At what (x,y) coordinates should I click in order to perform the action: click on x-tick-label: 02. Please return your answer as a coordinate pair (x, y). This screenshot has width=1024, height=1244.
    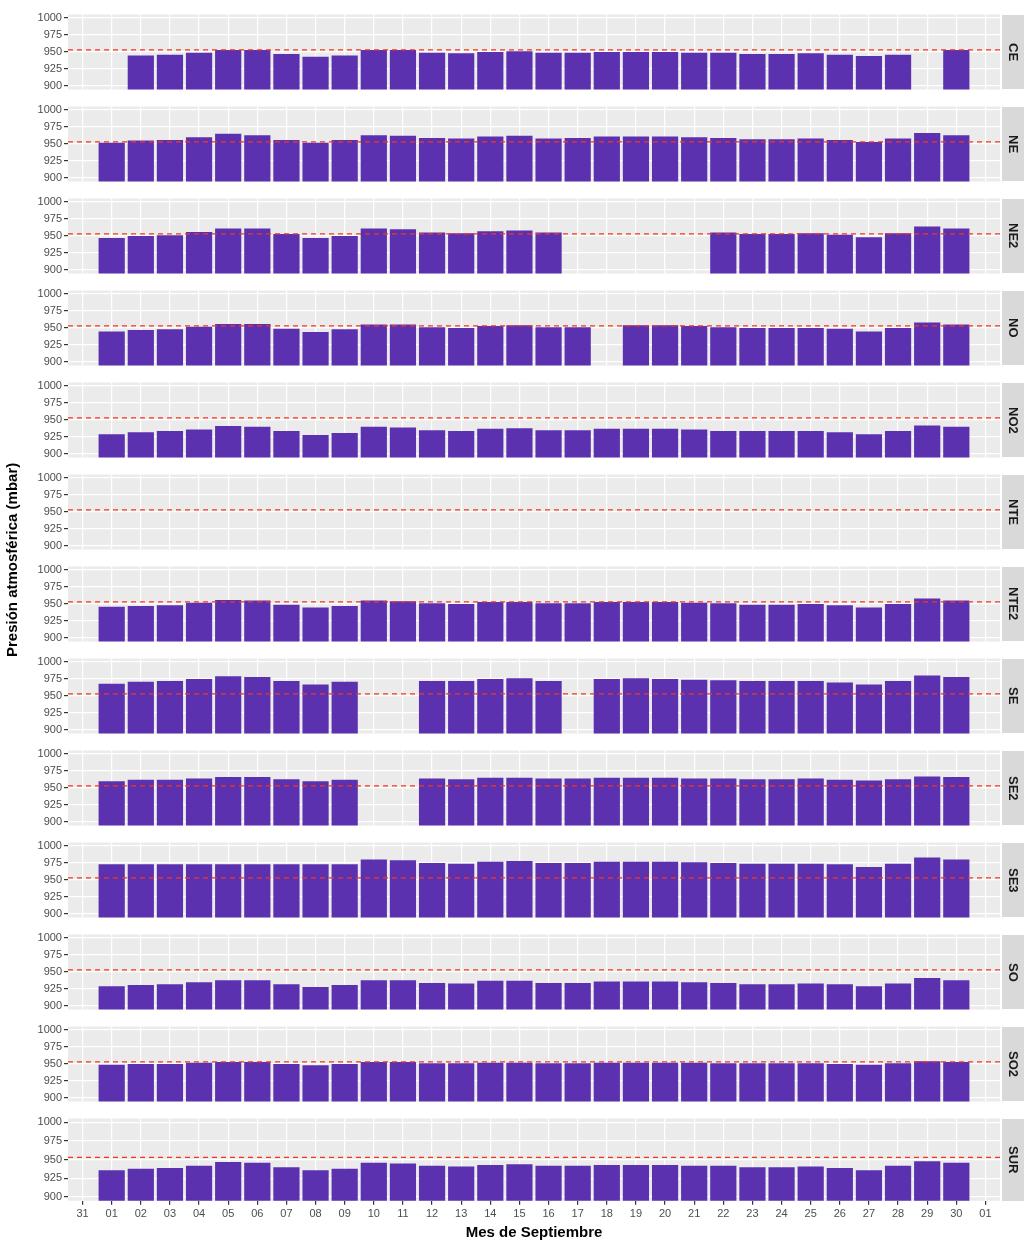
    Looking at the image, I should click on (140, 1213).